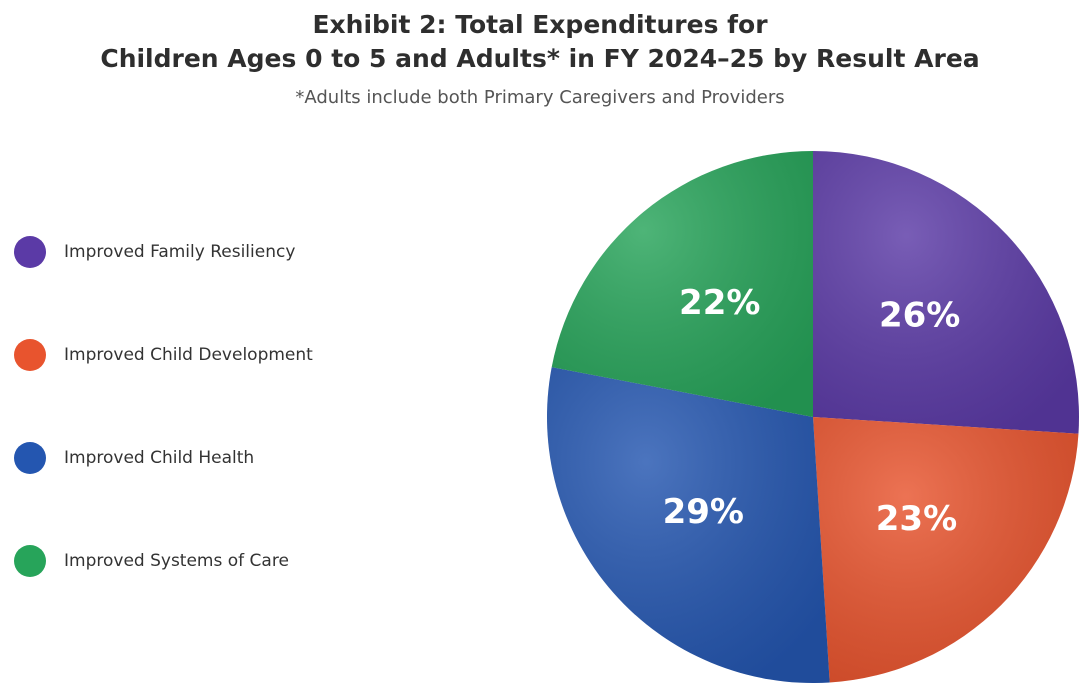  Describe the element at coordinates (176, 561) in the screenshot. I see `legend-label: Improved Systems of Care` at that location.